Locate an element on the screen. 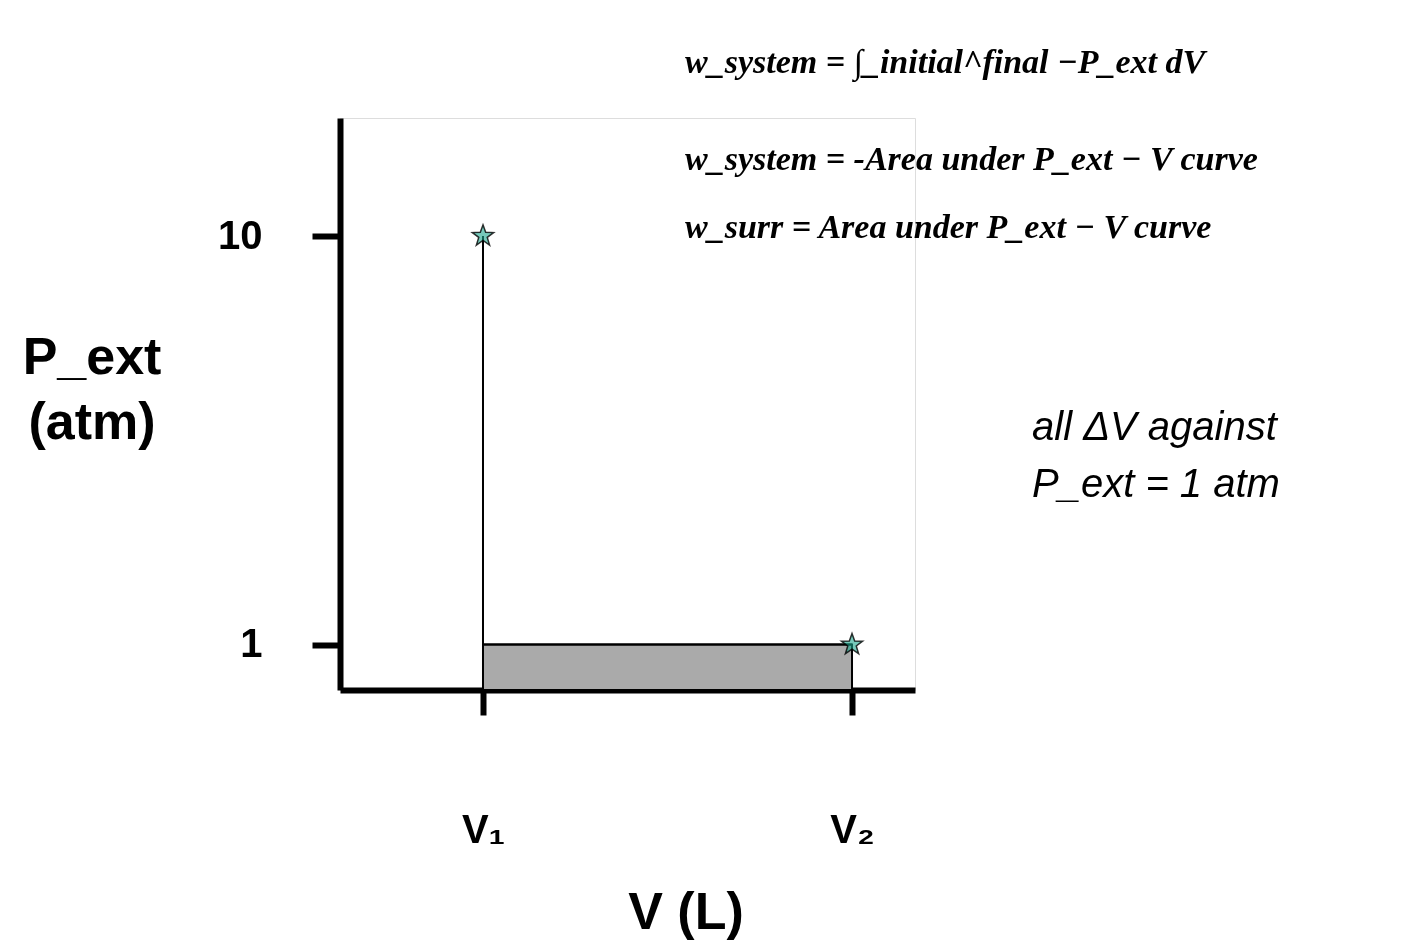  annotation: w_surr = Area under P_ext − V curve is located at coordinates (948, 226).